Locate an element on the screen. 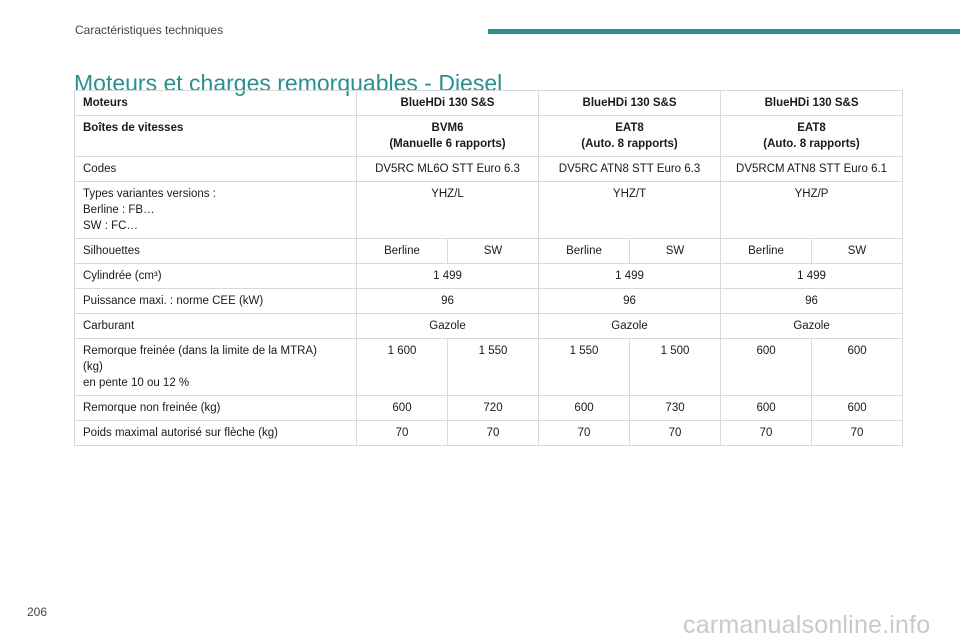 This screenshot has width=960, height=640. gearbox-detail: (Manuelle 6 rapports) is located at coordinates (447, 144).